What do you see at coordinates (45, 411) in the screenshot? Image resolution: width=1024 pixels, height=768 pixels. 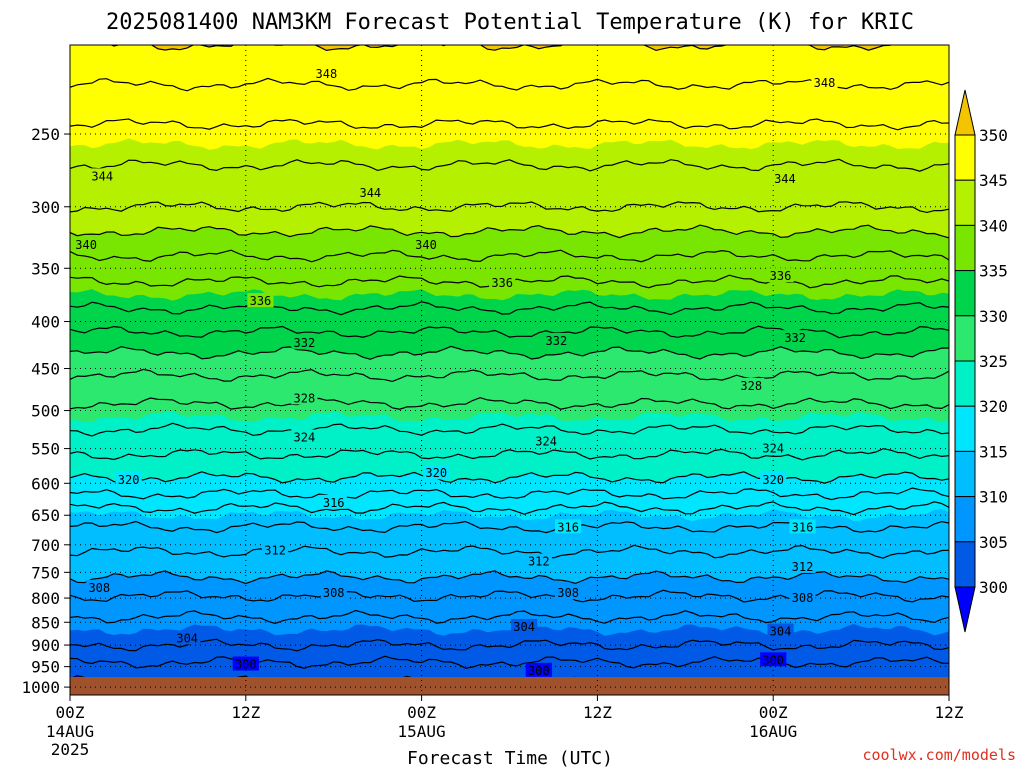 I see `y-tick-label: 500` at bounding box center [45, 411].